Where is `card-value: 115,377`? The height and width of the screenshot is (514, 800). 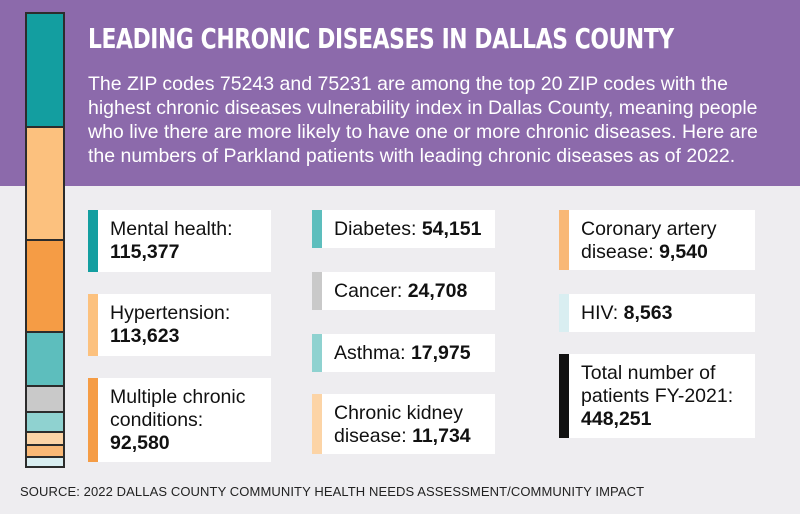 card-value: 115,377 is located at coordinates (145, 252).